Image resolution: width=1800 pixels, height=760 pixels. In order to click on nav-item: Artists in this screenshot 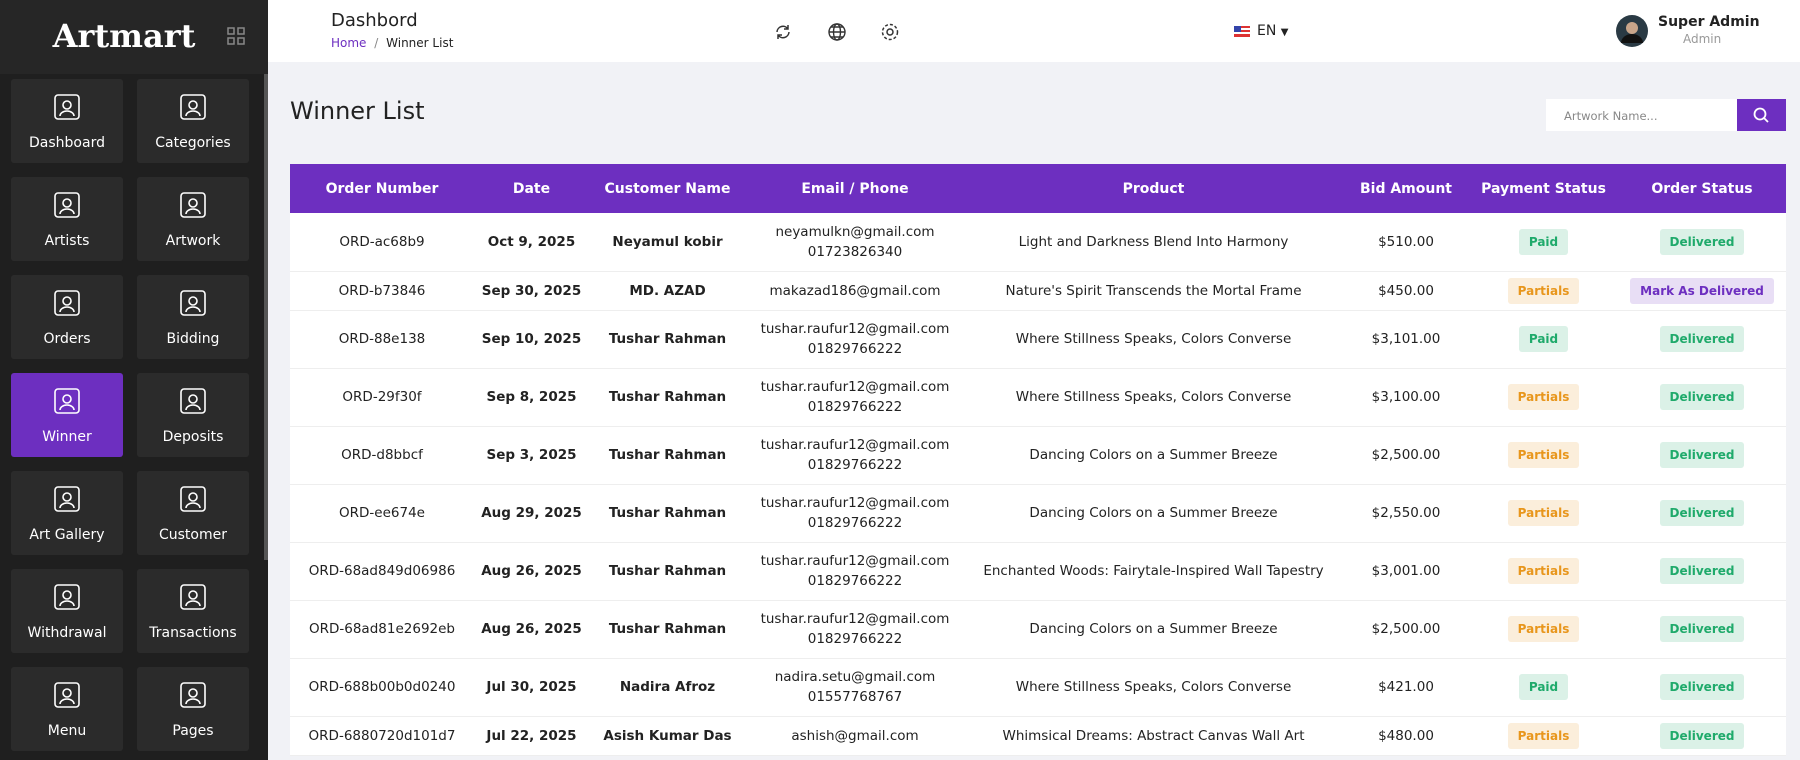, I will do `click(67, 219)`.